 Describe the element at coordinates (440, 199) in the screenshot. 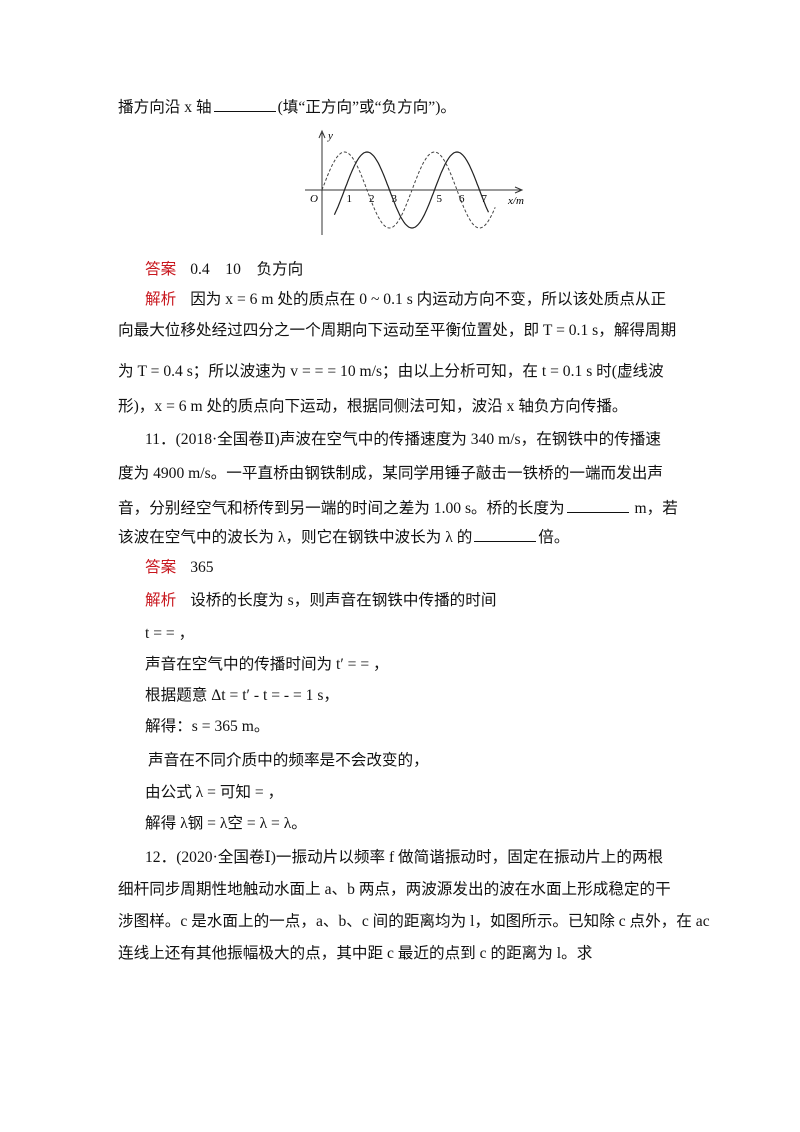

I see `tick-label: 5` at that location.